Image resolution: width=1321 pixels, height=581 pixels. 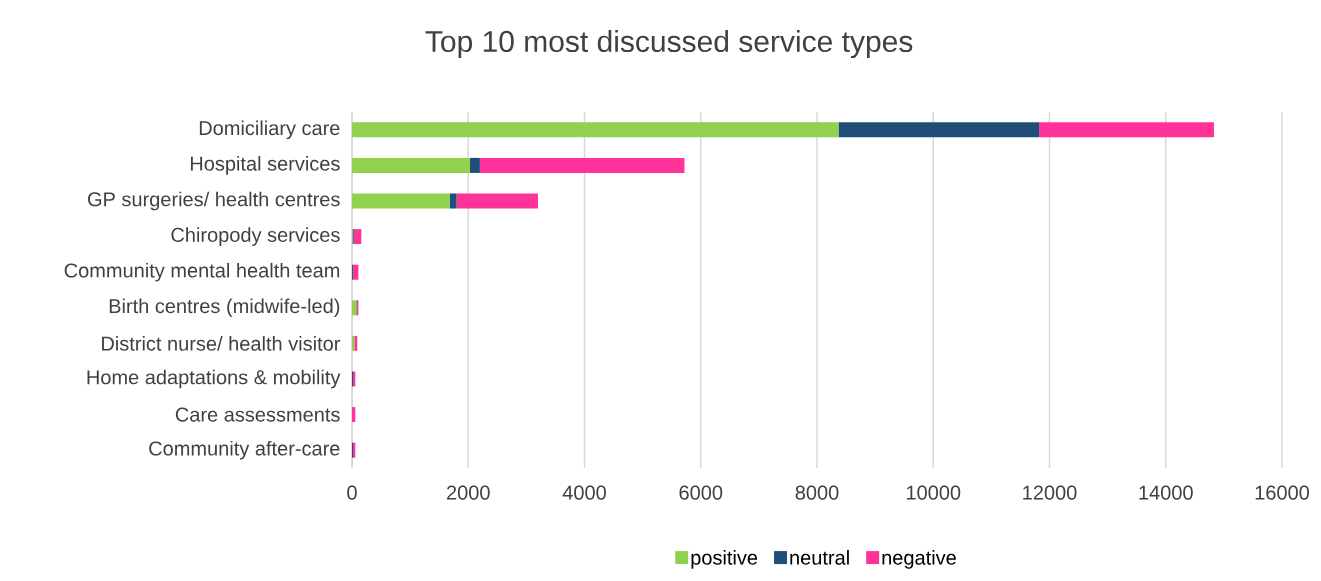 I want to click on chart-title: Top 10 most discussed service types, so click(x=669, y=44).